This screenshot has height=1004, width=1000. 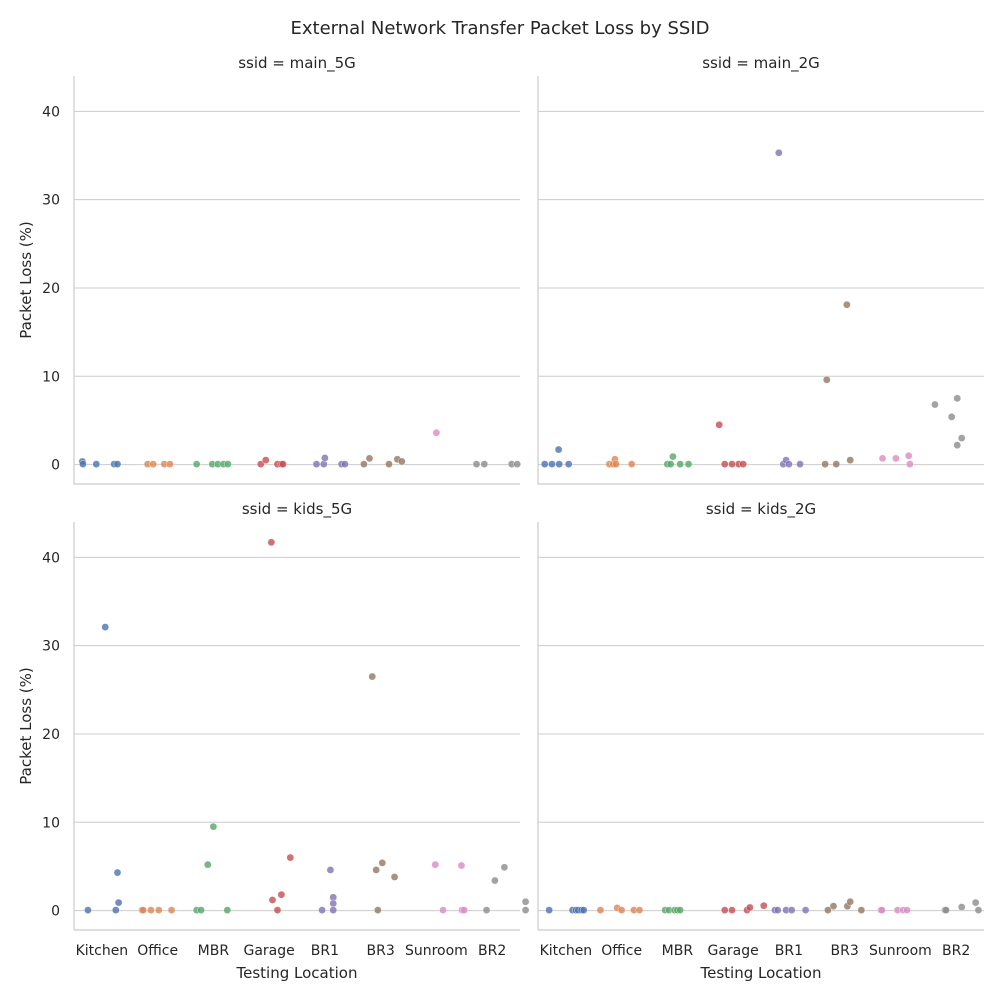 What do you see at coordinates (297, 63) in the screenshot?
I see `facet-title: ssid = main_5G` at bounding box center [297, 63].